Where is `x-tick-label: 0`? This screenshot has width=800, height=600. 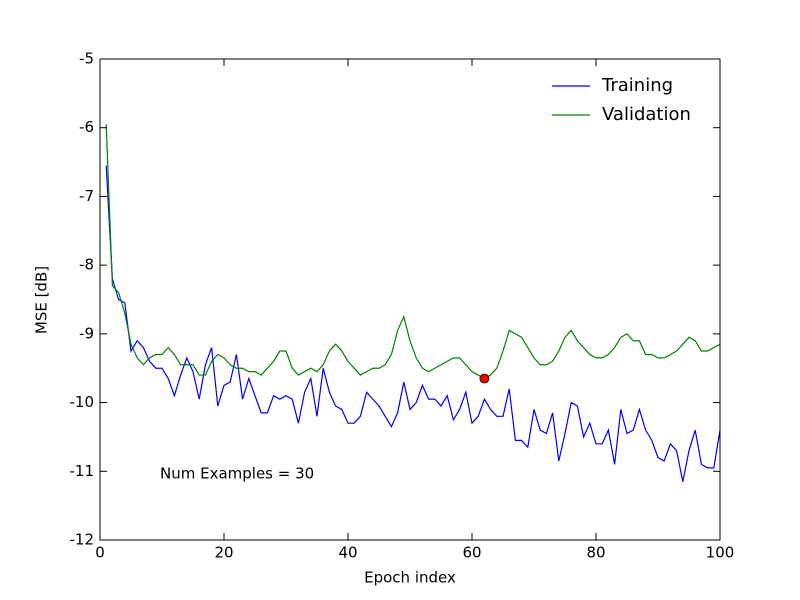 x-tick-label: 0 is located at coordinates (100, 553).